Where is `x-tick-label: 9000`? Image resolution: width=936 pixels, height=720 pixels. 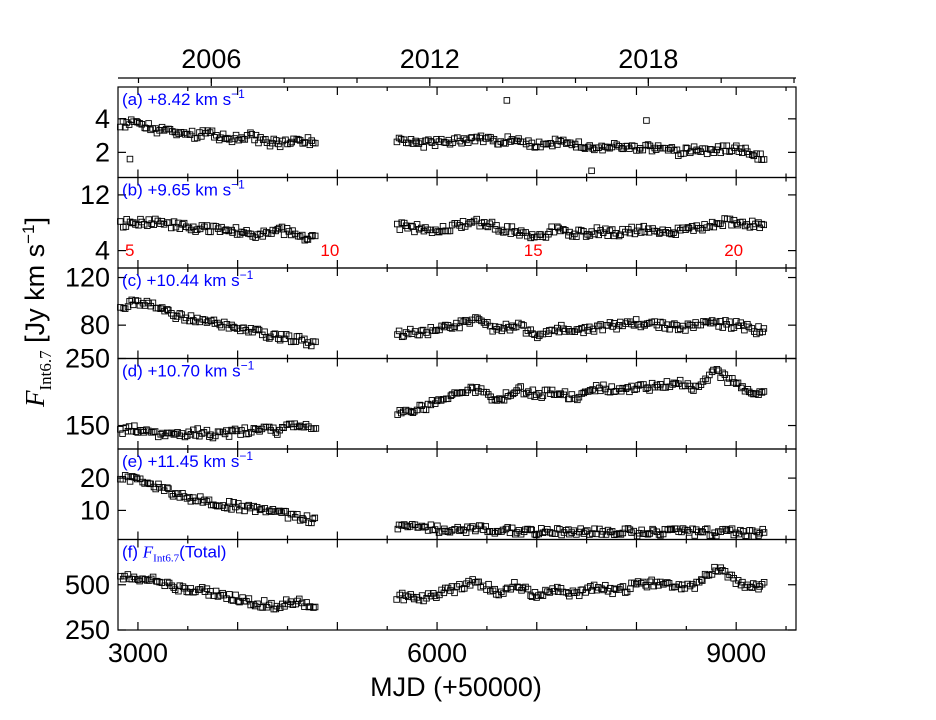
x-tick-label: 9000 is located at coordinates (736, 653).